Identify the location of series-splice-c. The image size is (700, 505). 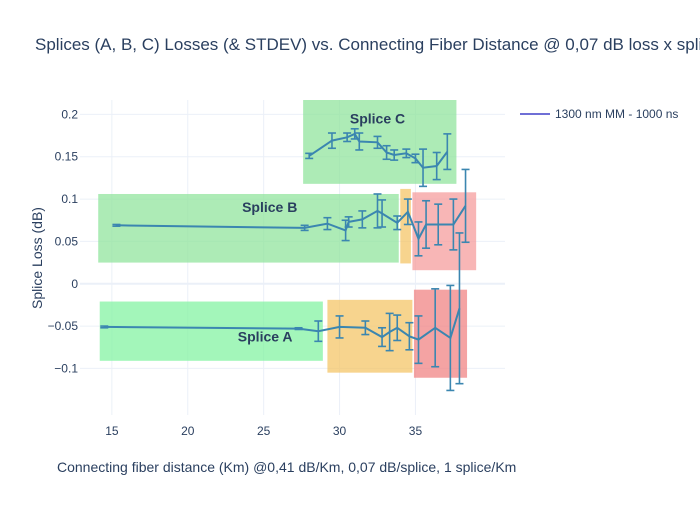
(378, 157).